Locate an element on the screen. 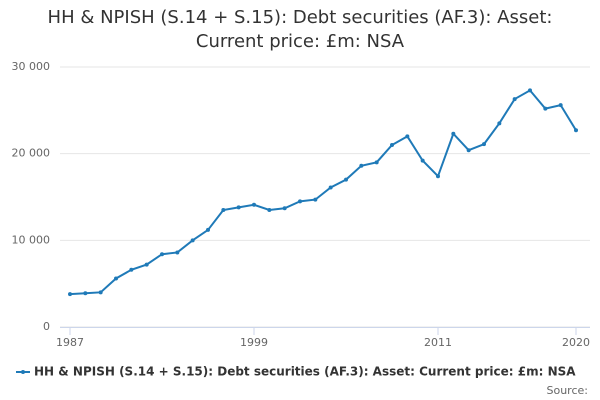 The image size is (600, 400). y-tick-label: 30 000 is located at coordinates (31, 66).